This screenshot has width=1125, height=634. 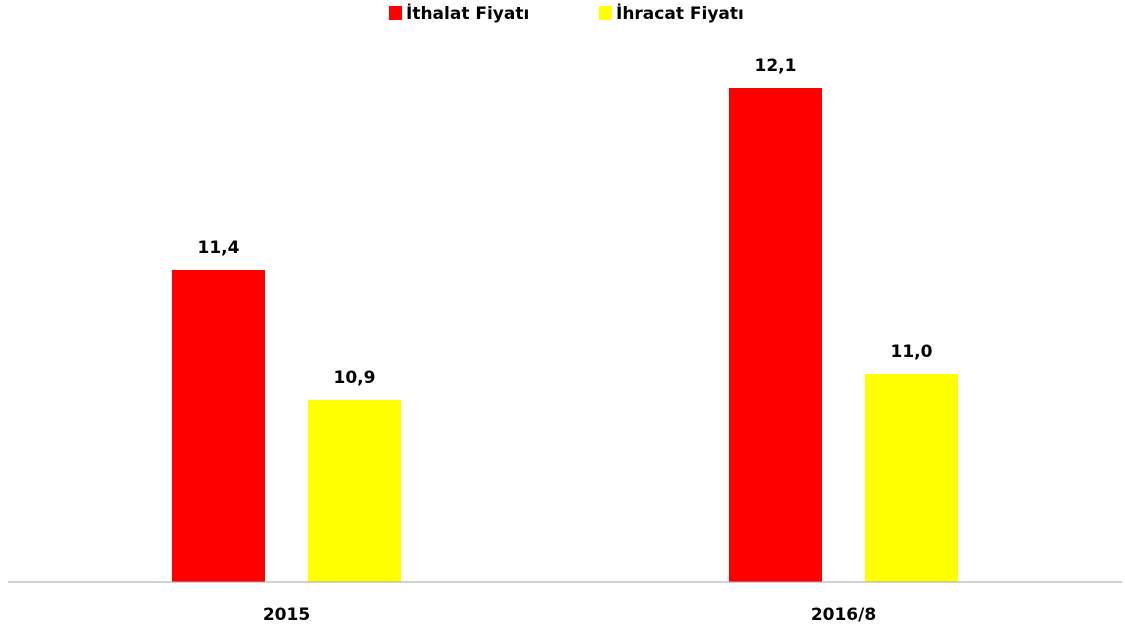 What do you see at coordinates (219, 248) in the screenshot?
I see `value-label: 11,4` at bounding box center [219, 248].